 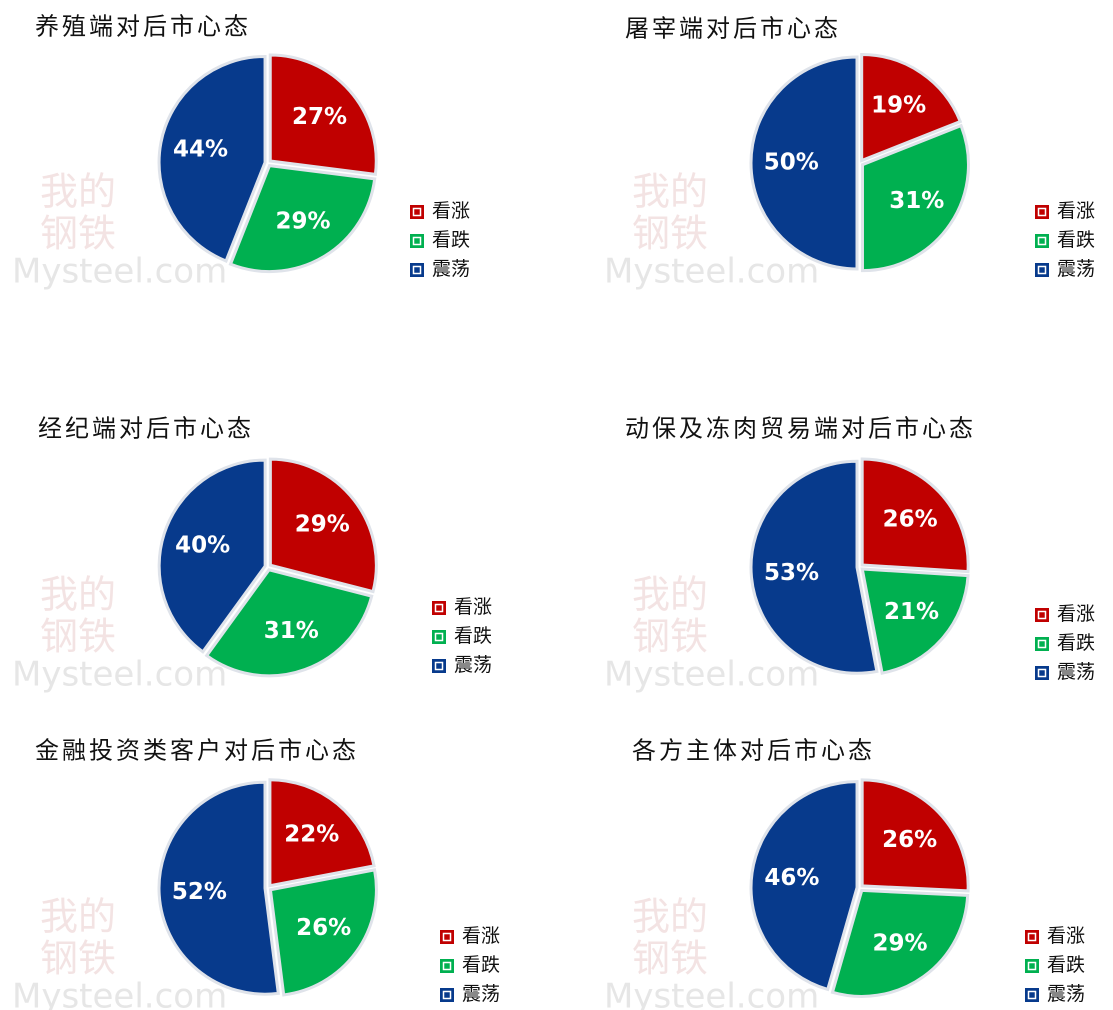 What do you see at coordinates (311, 835) in the screenshot?
I see `data-label: 22%` at bounding box center [311, 835].